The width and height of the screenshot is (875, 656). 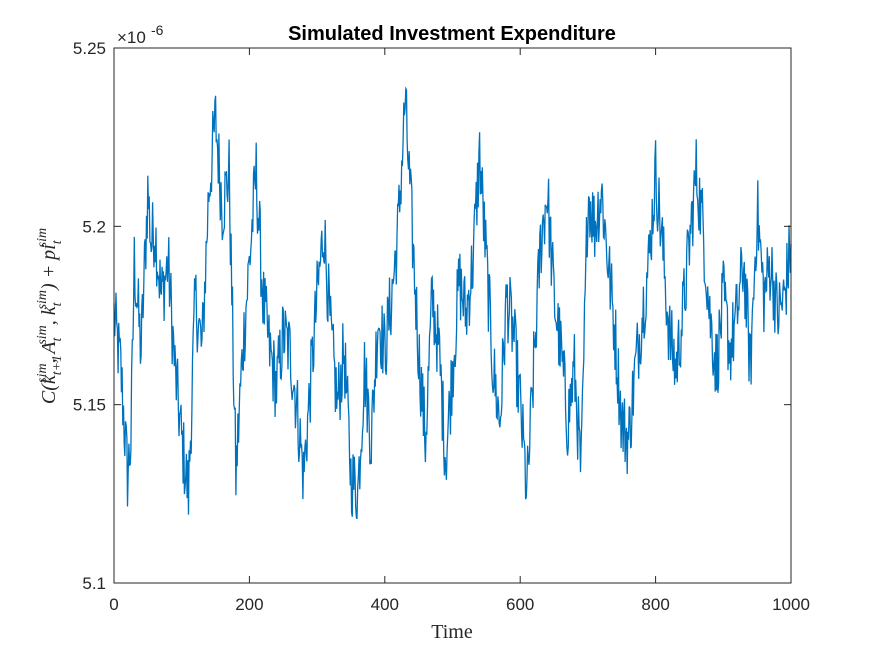 I want to click on chart-title: Simulated Investment Expenditure, so click(x=452, y=34).